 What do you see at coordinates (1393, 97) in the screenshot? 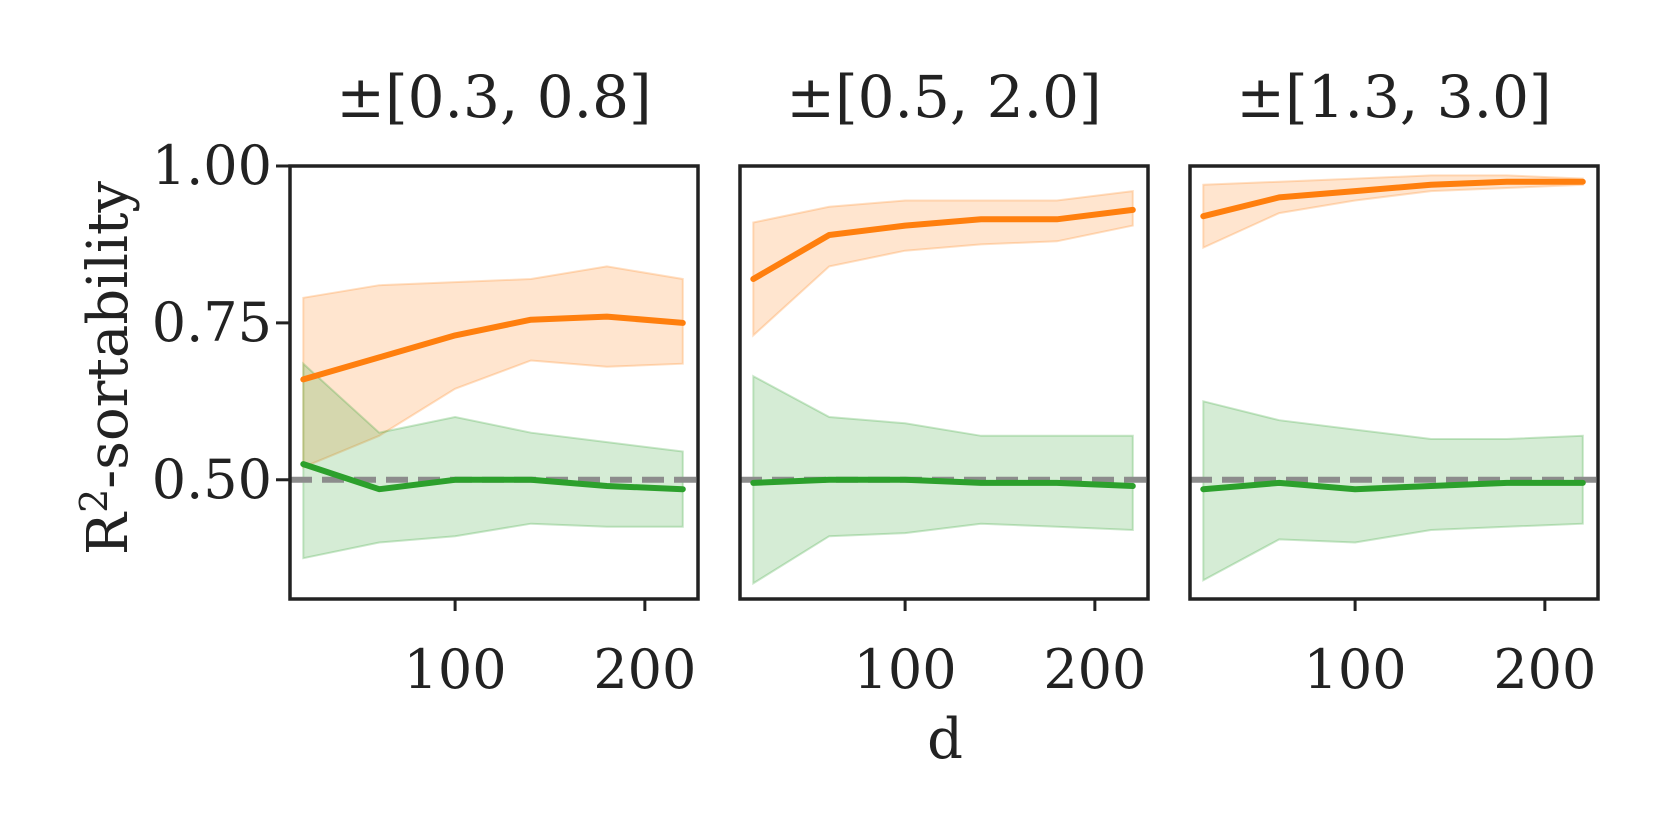
I see `panel-title-3: ±[1.3, 3.0]` at bounding box center [1393, 97].